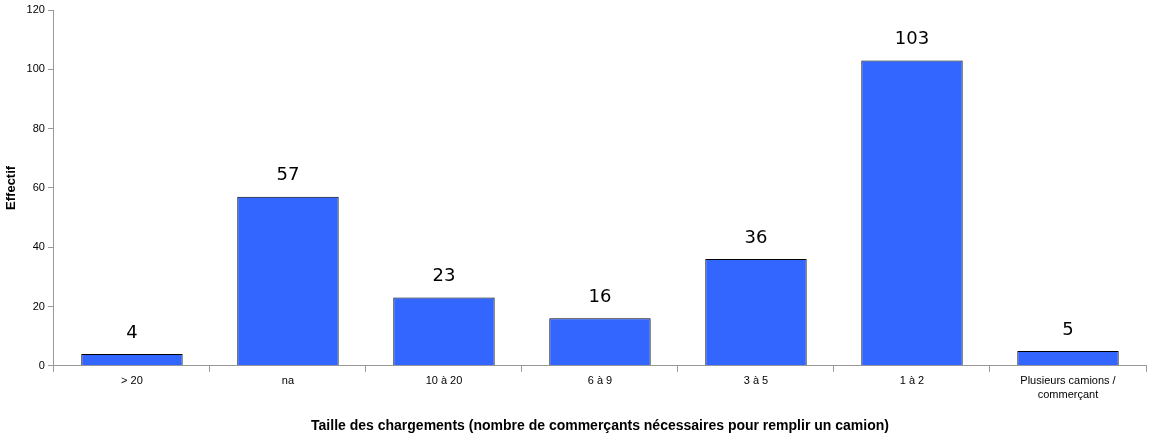 This screenshot has height=439, width=1151. Describe the element at coordinates (600, 296) in the screenshot. I see `data-label: 16` at that location.